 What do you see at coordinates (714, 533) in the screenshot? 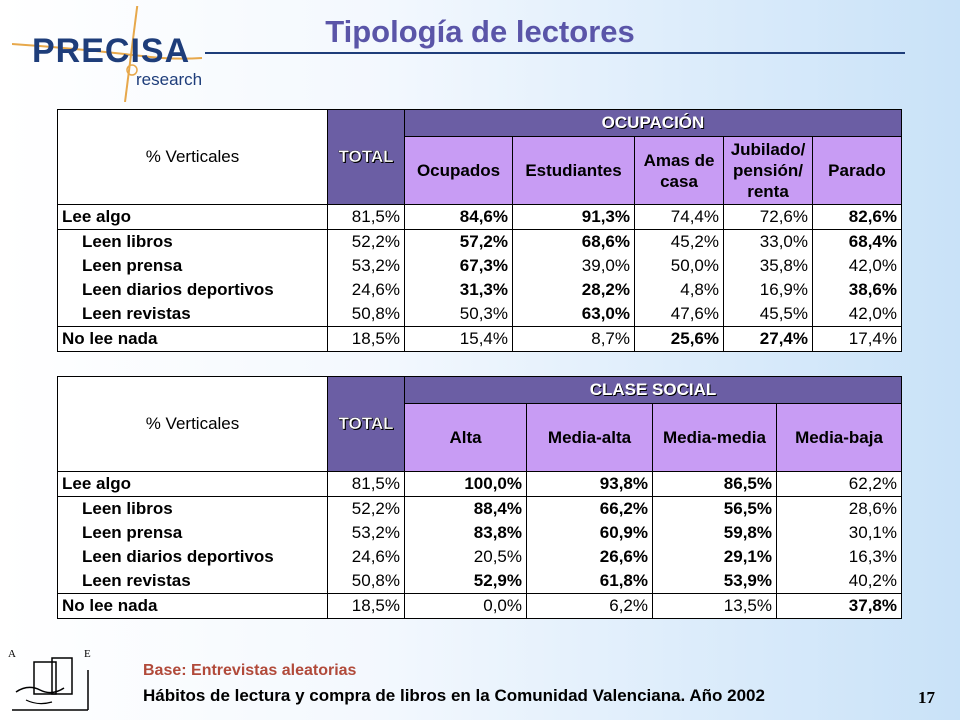
I see `value-cell: 59,8%` at bounding box center [714, 533].